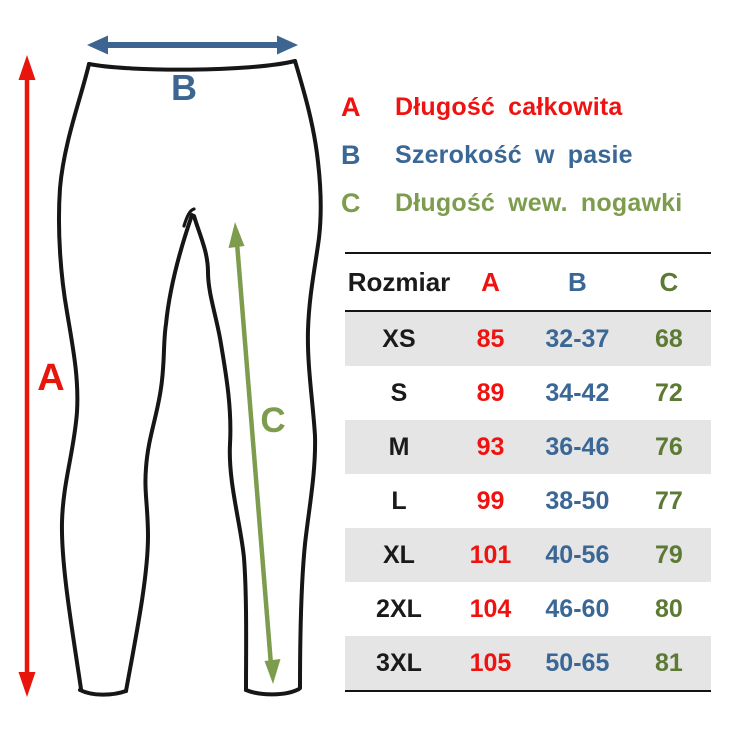  I want to click on diagram-label-b: B, so click(184, 87).